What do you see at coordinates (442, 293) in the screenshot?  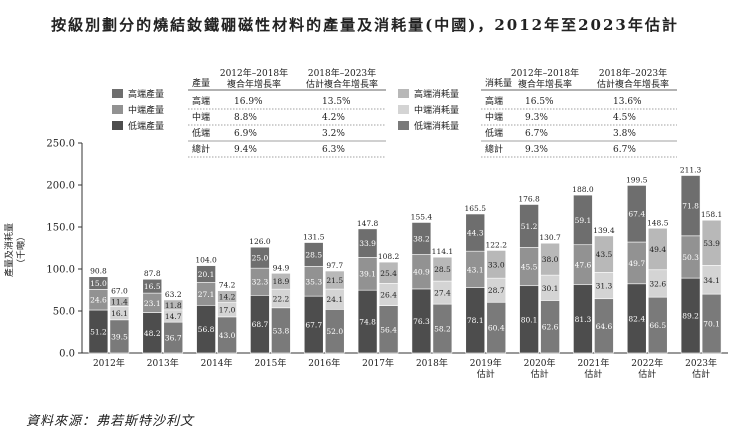 I see `consumption-segment-label: 27.4` at bounding box center [442, 293].